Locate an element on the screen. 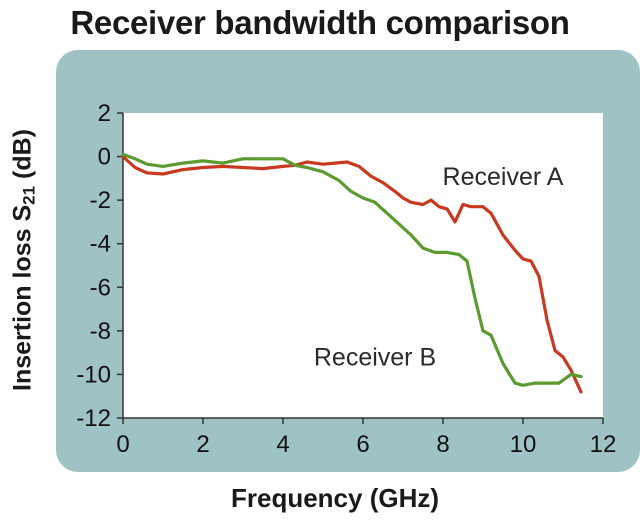 This screenshot has height=524, width=640. y-tick-label: 0 is located at coordinates (104, 157).